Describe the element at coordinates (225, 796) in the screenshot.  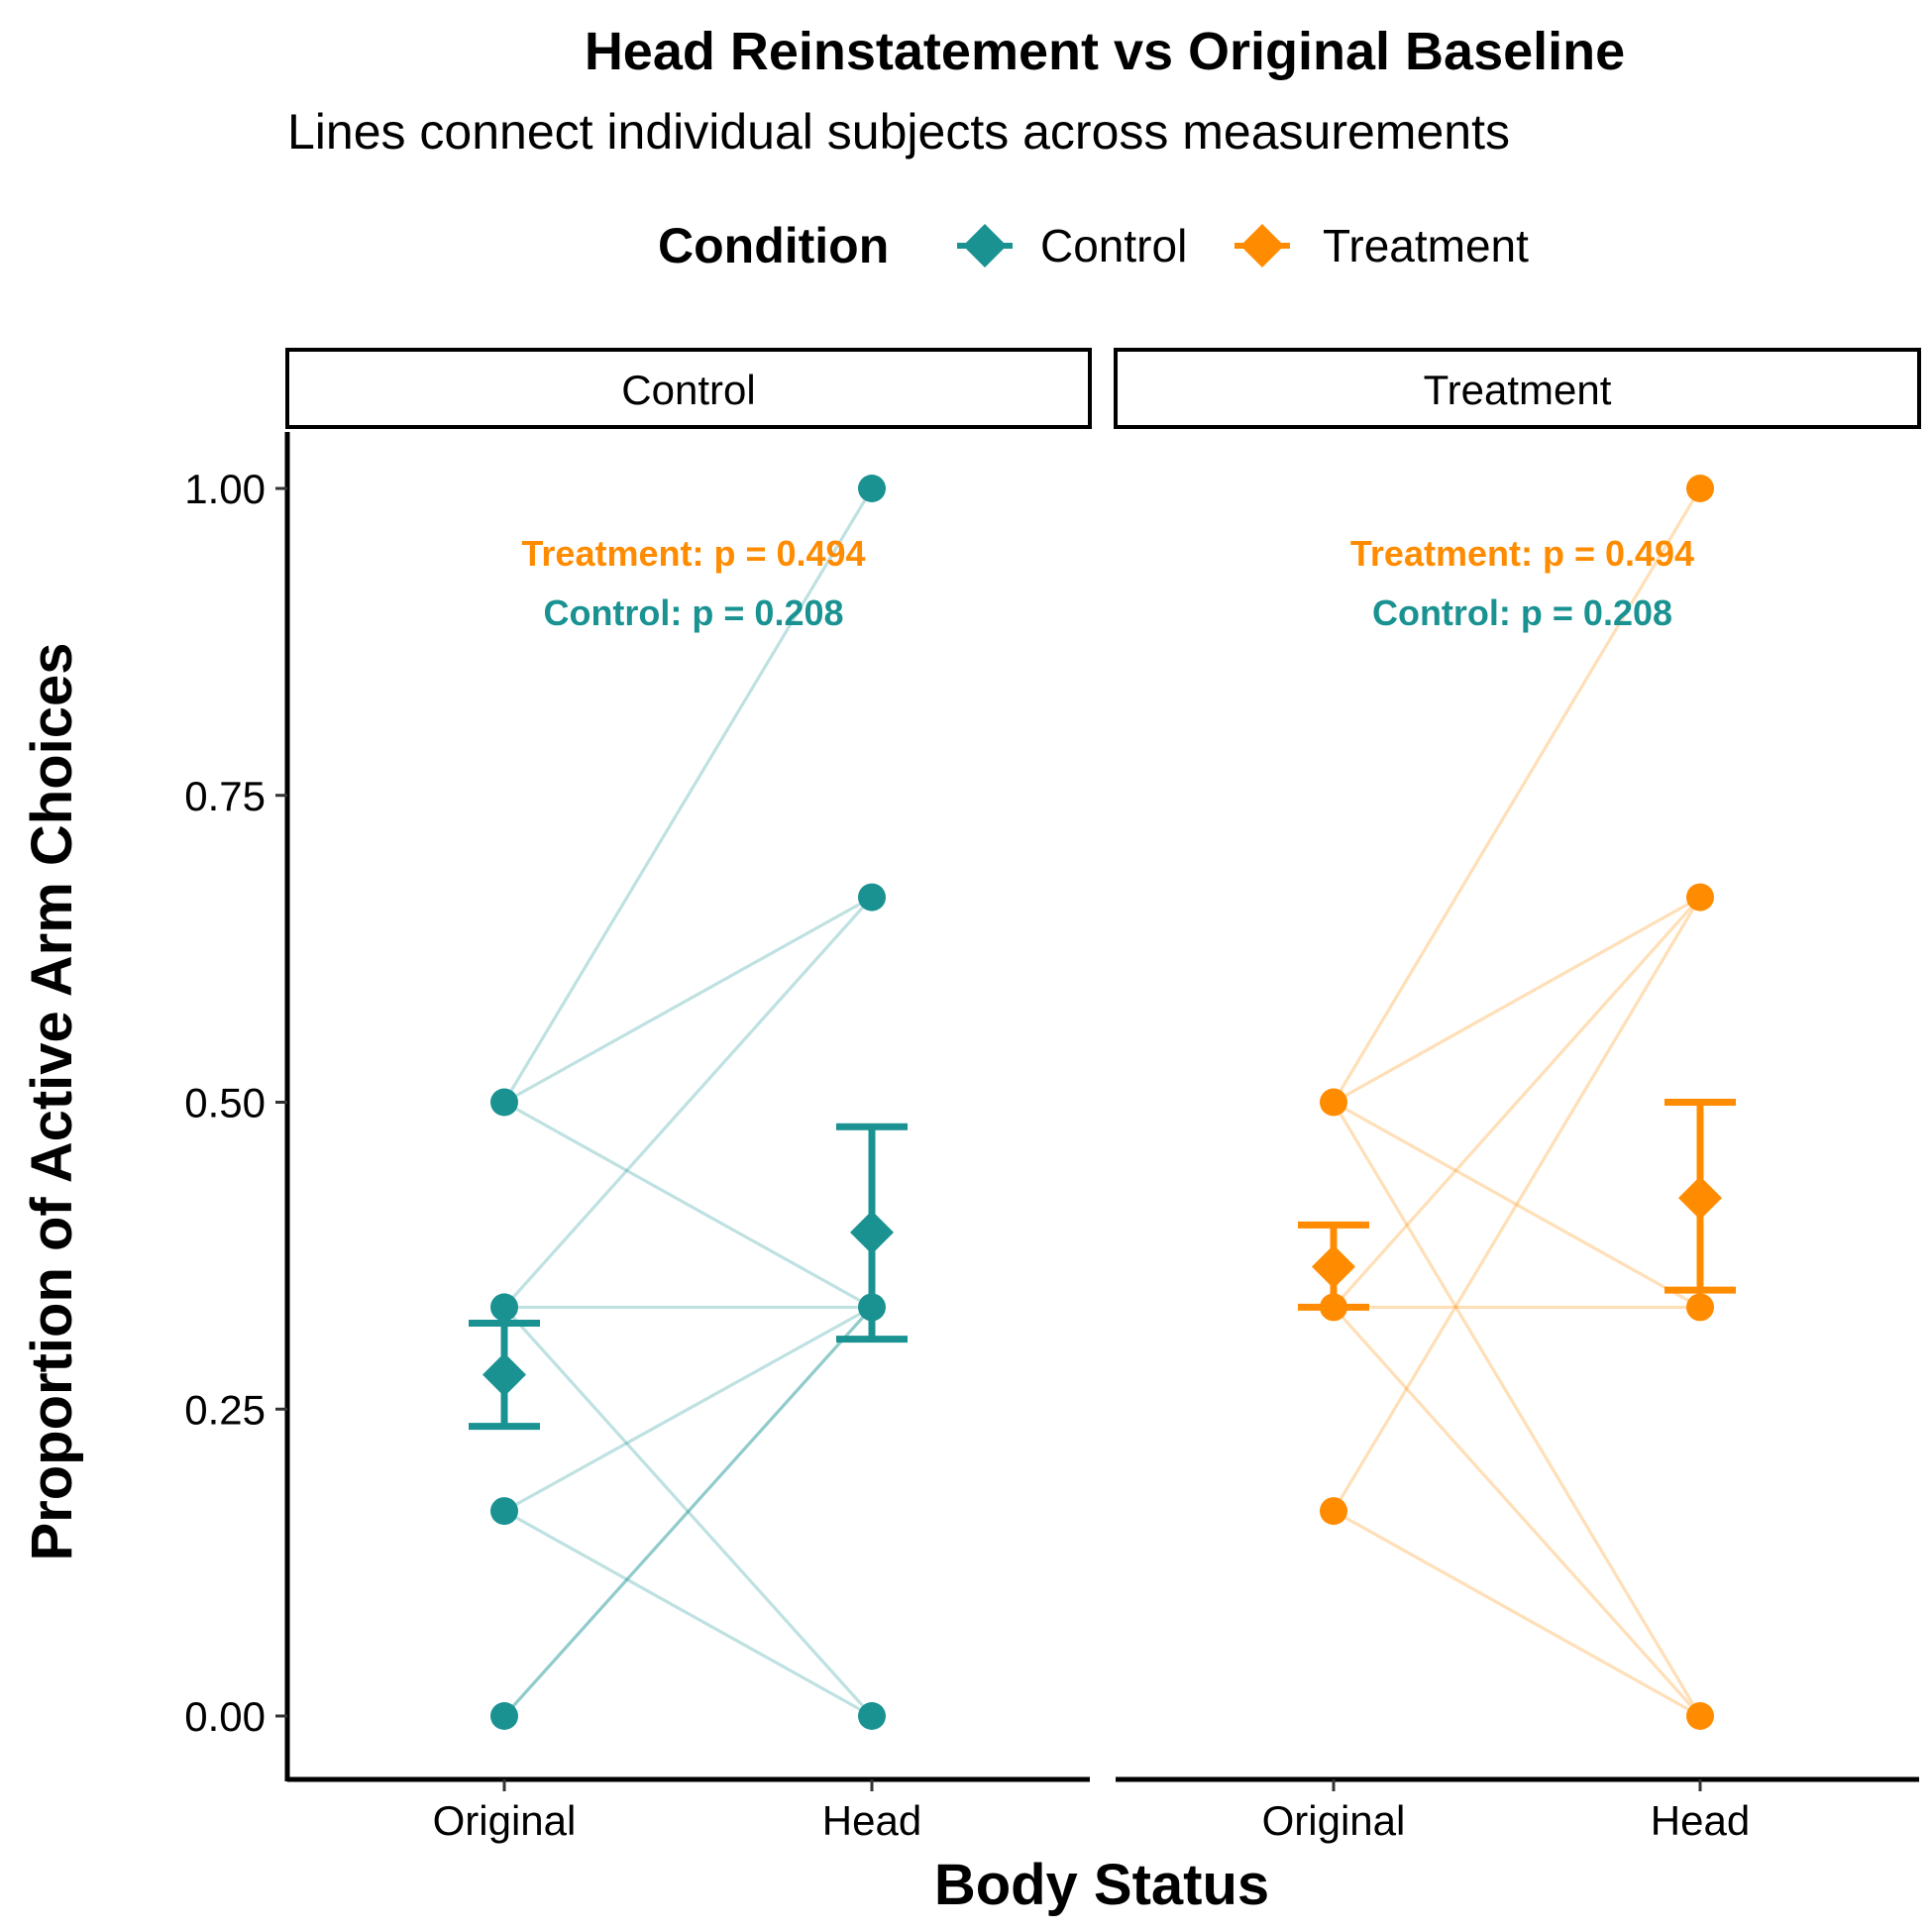
I see `y-tick-label: 0.75` at that location.